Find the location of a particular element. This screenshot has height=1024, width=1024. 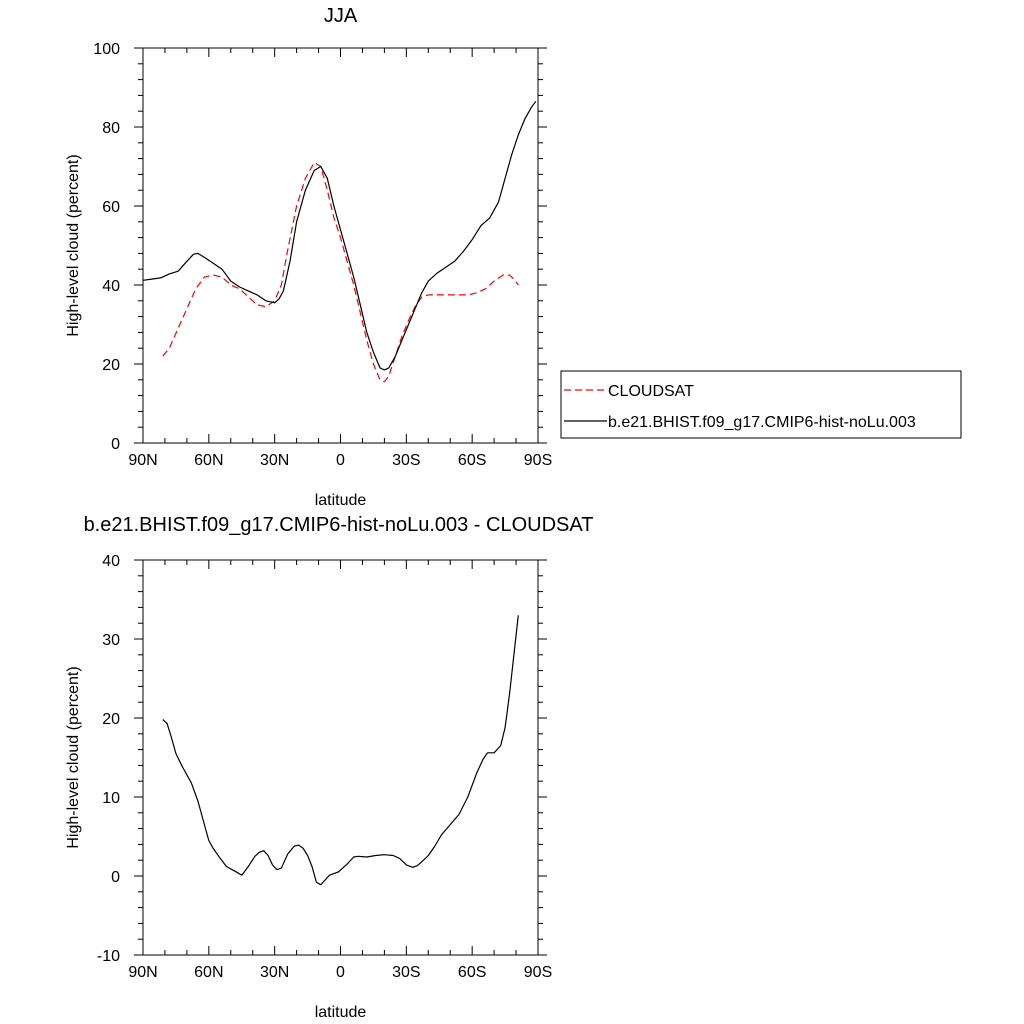

y-tick-label: 60 is located at coordinates (111, 207).